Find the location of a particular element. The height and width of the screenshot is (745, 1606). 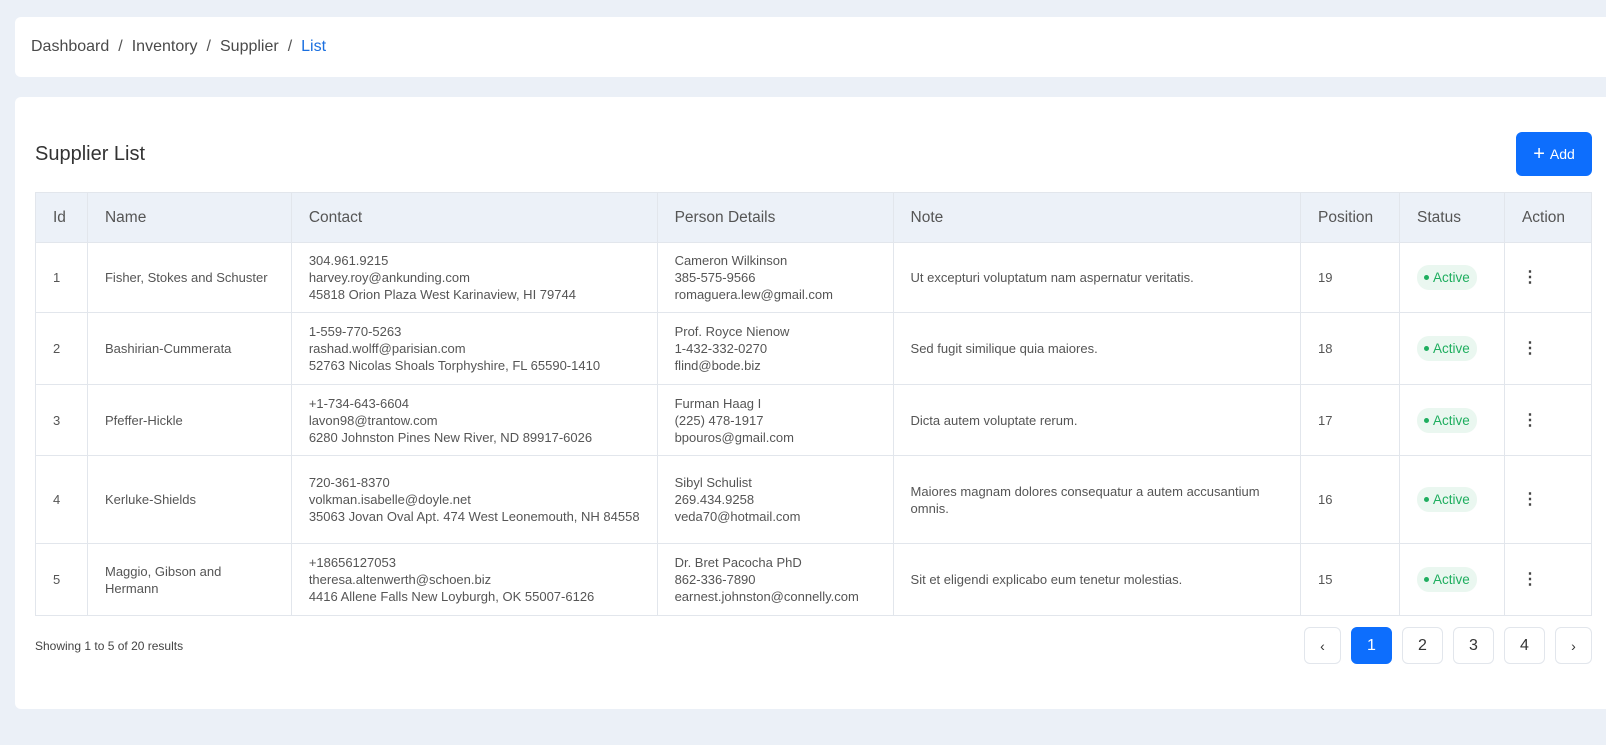

contact-line: harvey.roy@ankunding.com is located at coordinates (389, 277).